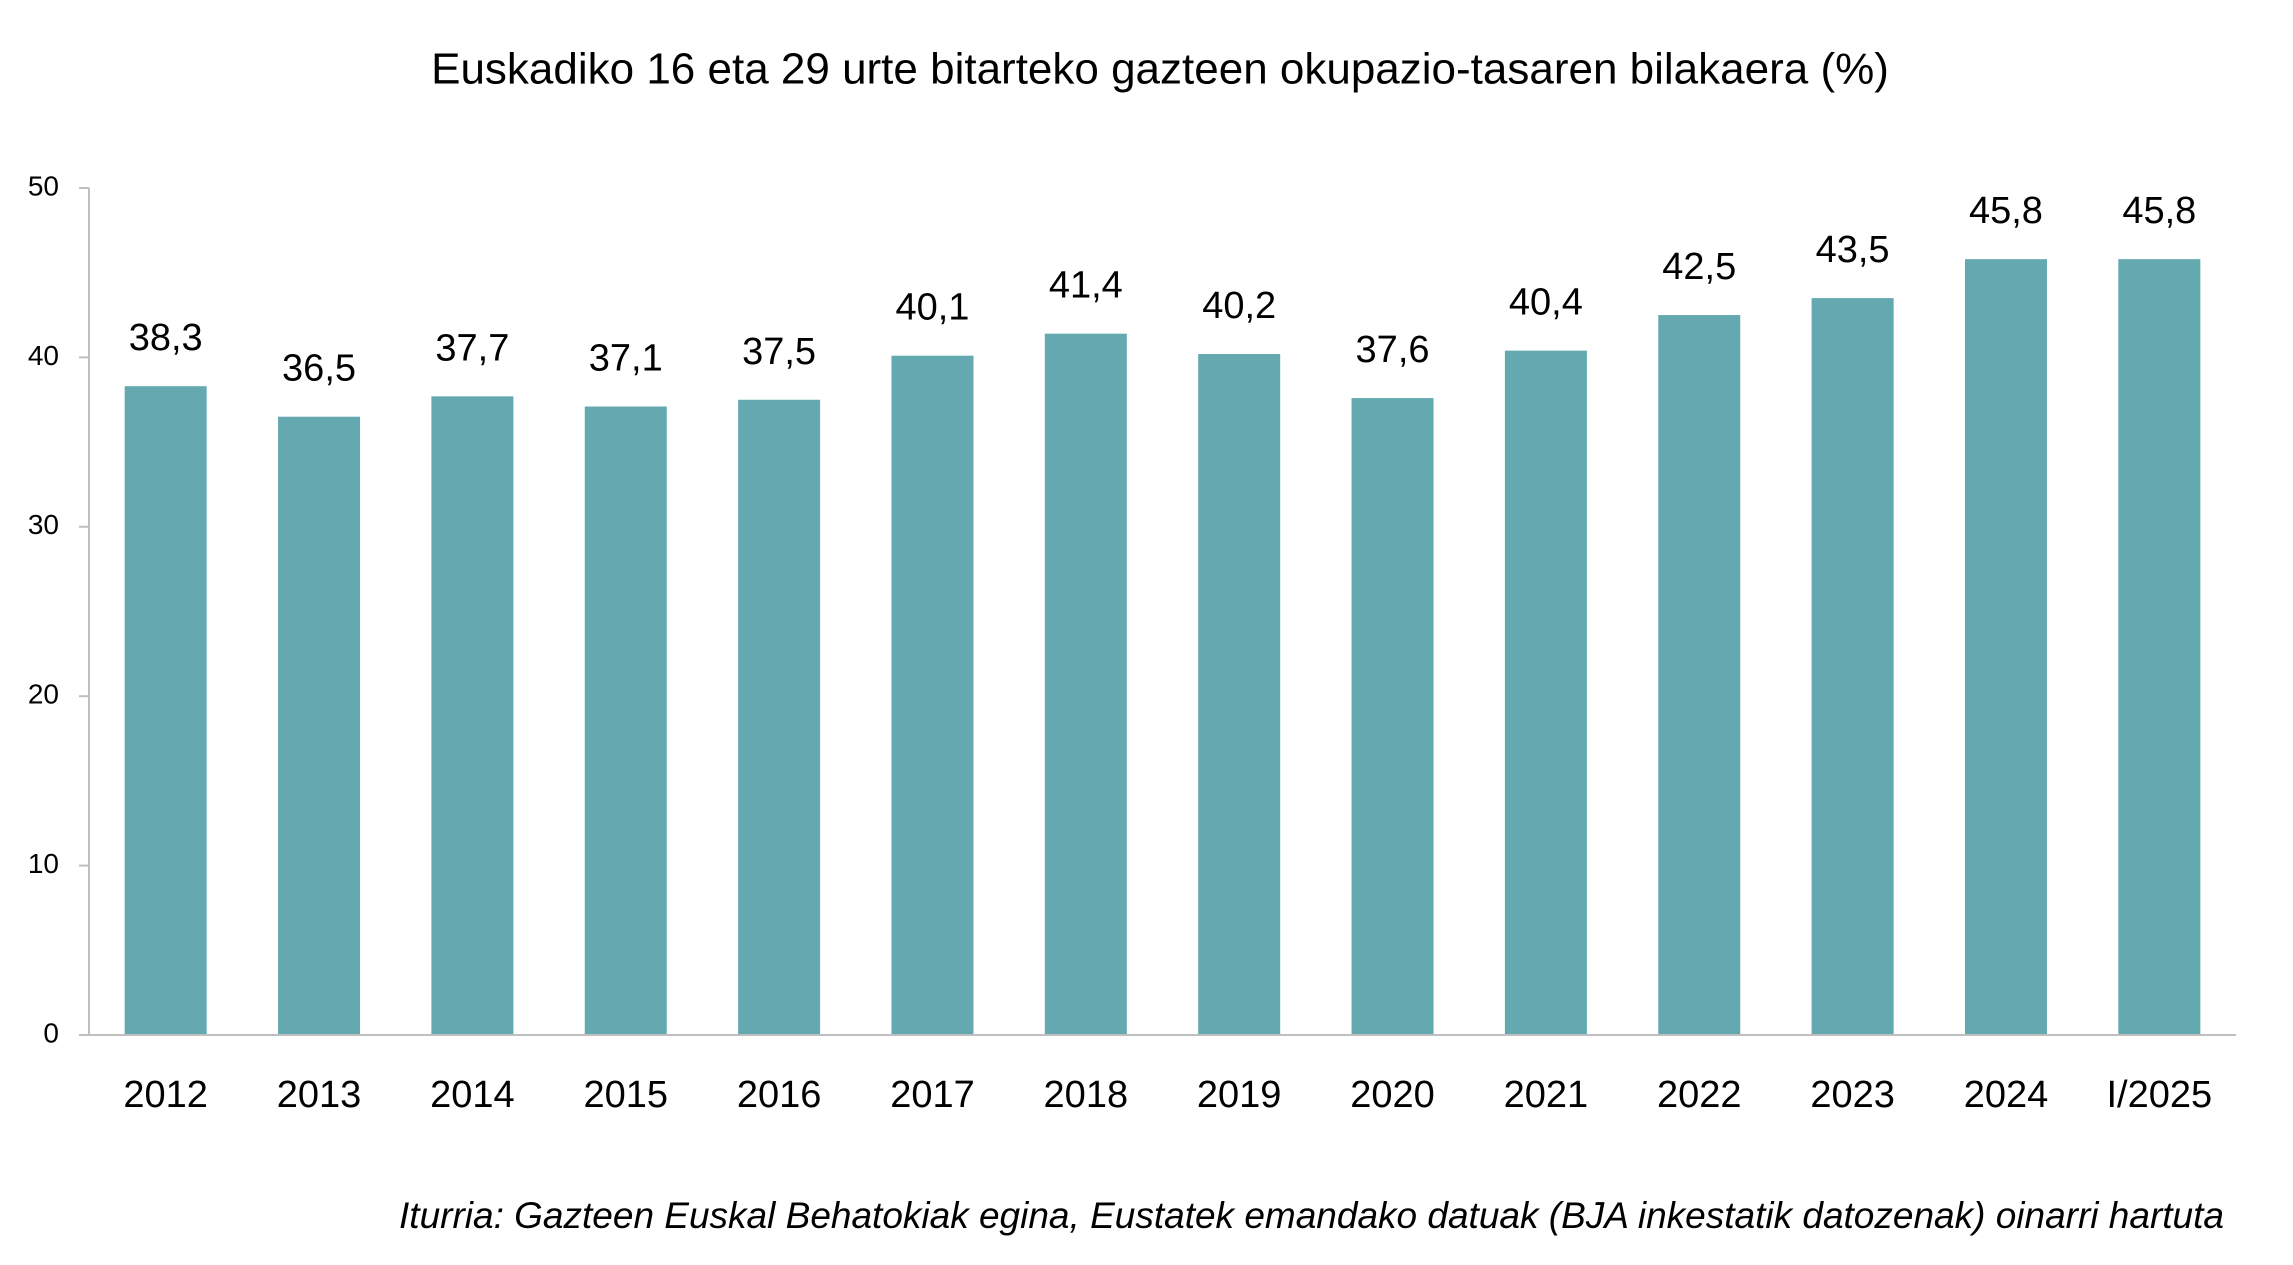 The width and height of the screenshot is (2293, 1265). I want to click on value-label: 36,5, so click(319, 369).